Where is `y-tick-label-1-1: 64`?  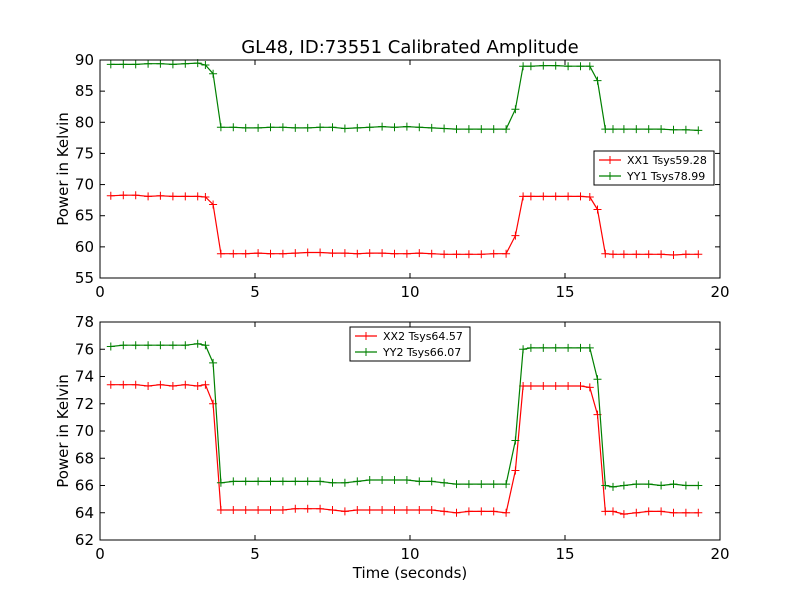 y-tick-label-1-1: 64 is located at coordinates (84, 513).